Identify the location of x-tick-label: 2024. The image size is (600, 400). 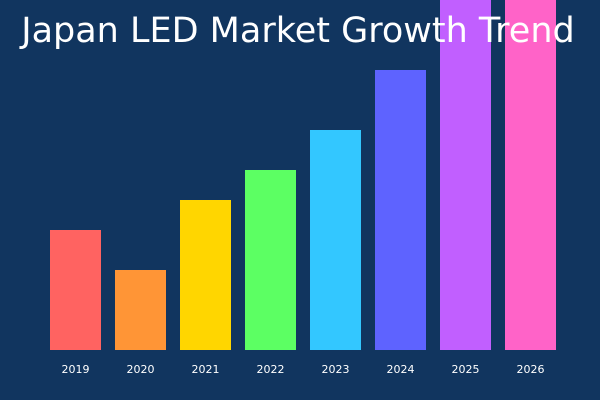
(401, 369).